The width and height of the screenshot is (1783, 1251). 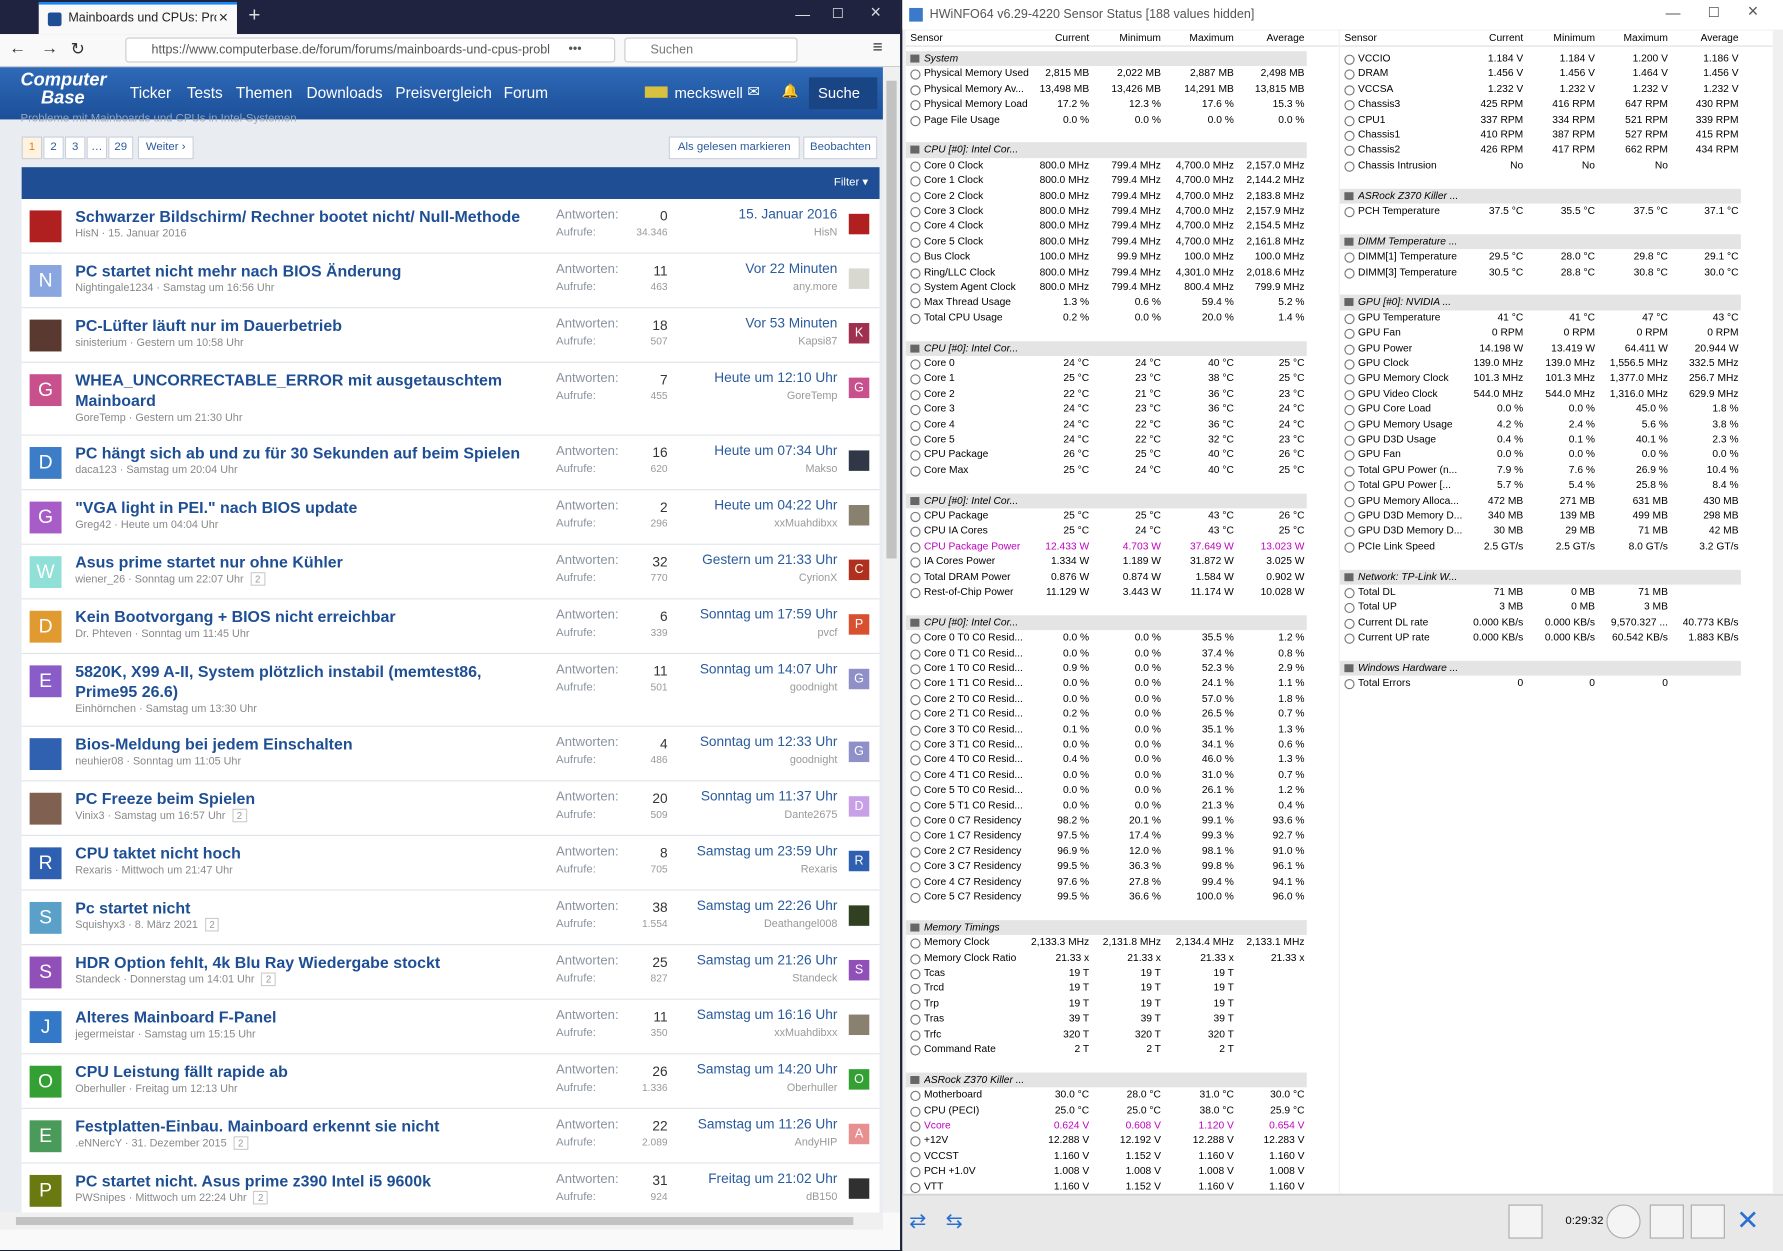 What do you see at coordinates (214, 743) in the screenshot?
I see `thread-link: Bios-Meldung bei jedem Einschalten` at bounding box center [214, 743].